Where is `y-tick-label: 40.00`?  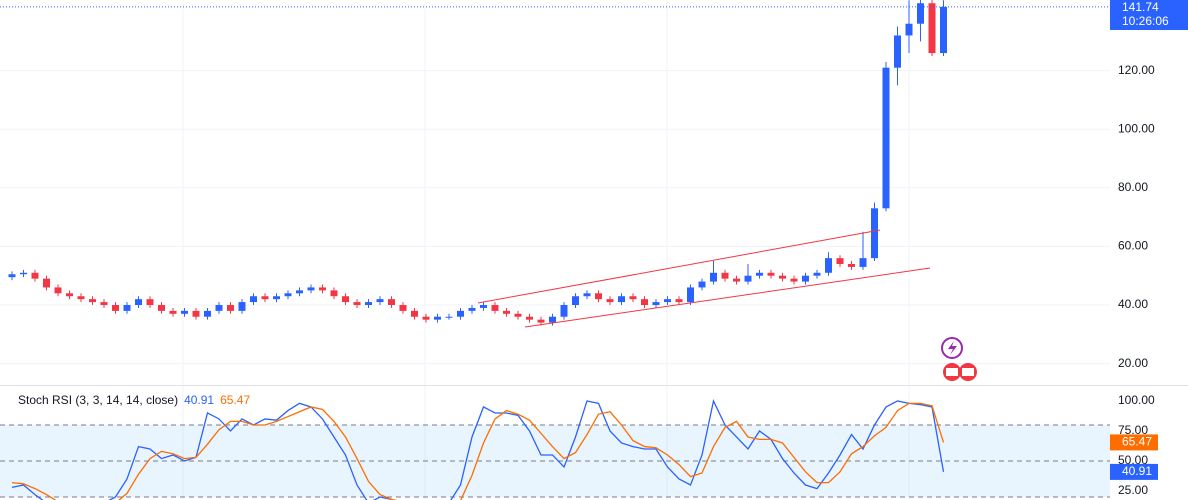
y-tick-label: 40.00 is located at coordinates (1133, 304).